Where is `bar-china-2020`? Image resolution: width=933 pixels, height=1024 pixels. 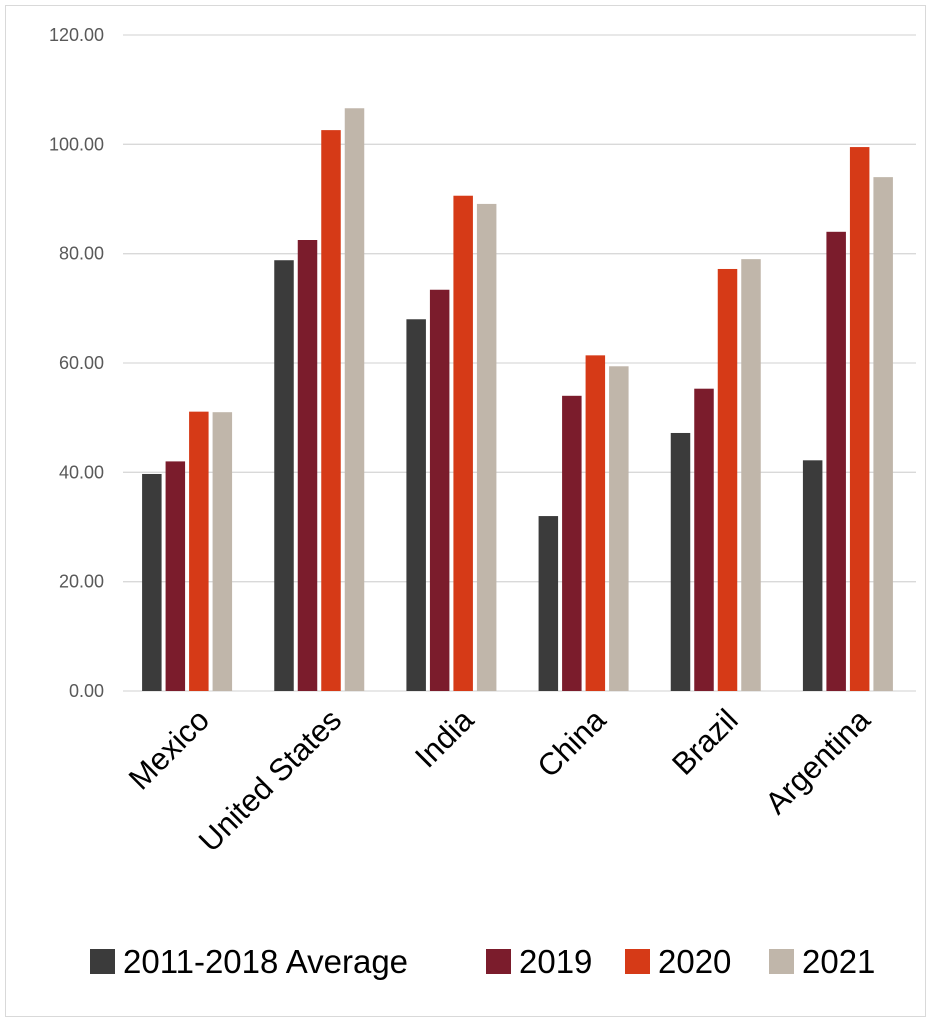 bar-china-2020 is located at coordinates (595, 523).